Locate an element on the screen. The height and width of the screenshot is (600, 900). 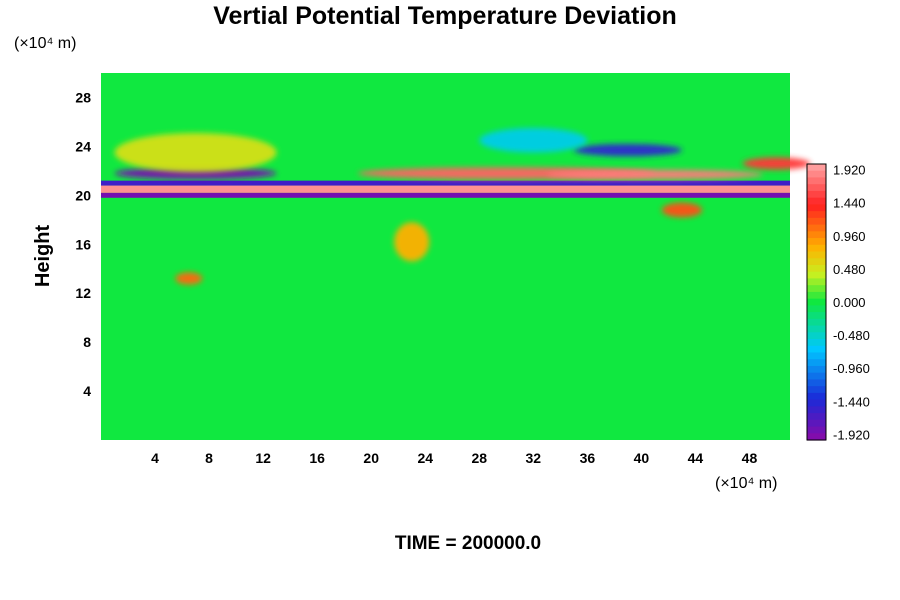
colorbar-frame is located at coordinates (816, 302).